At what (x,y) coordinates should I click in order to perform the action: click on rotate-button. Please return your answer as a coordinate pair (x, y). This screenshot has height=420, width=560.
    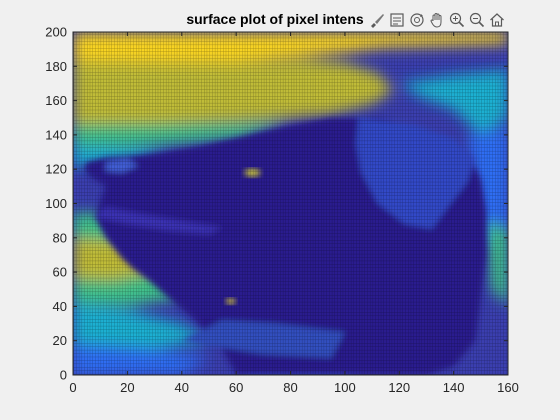
    Looking at the image, I should click on (417, 20).